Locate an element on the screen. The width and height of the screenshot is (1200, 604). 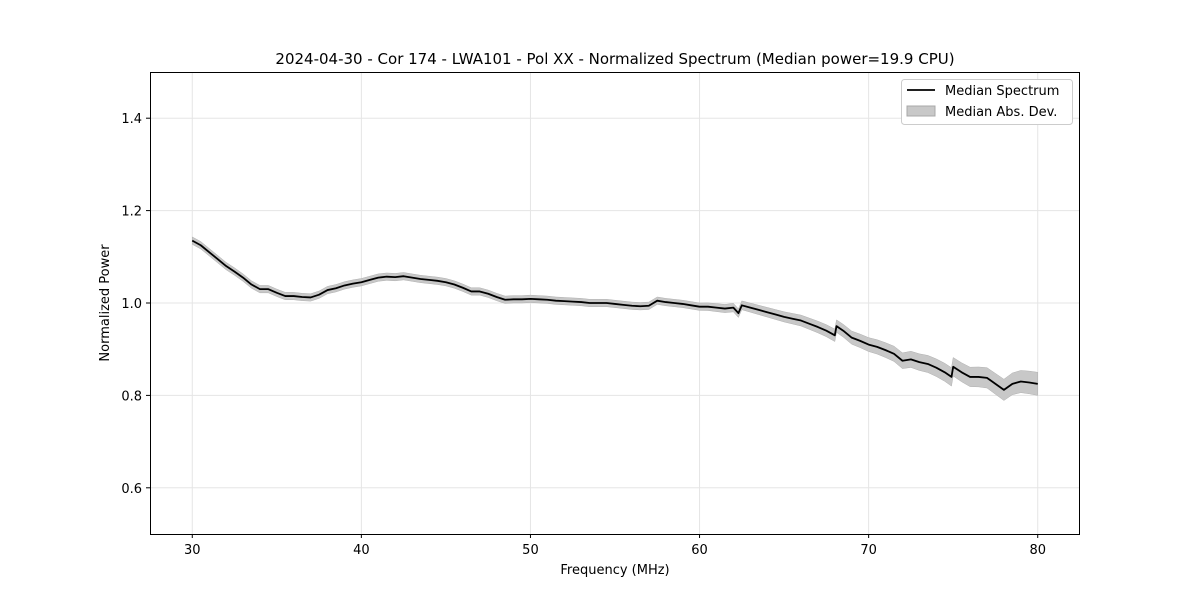
legend-label-median-spectrum: Median Spectrum is located at coordinates (1002, 91).